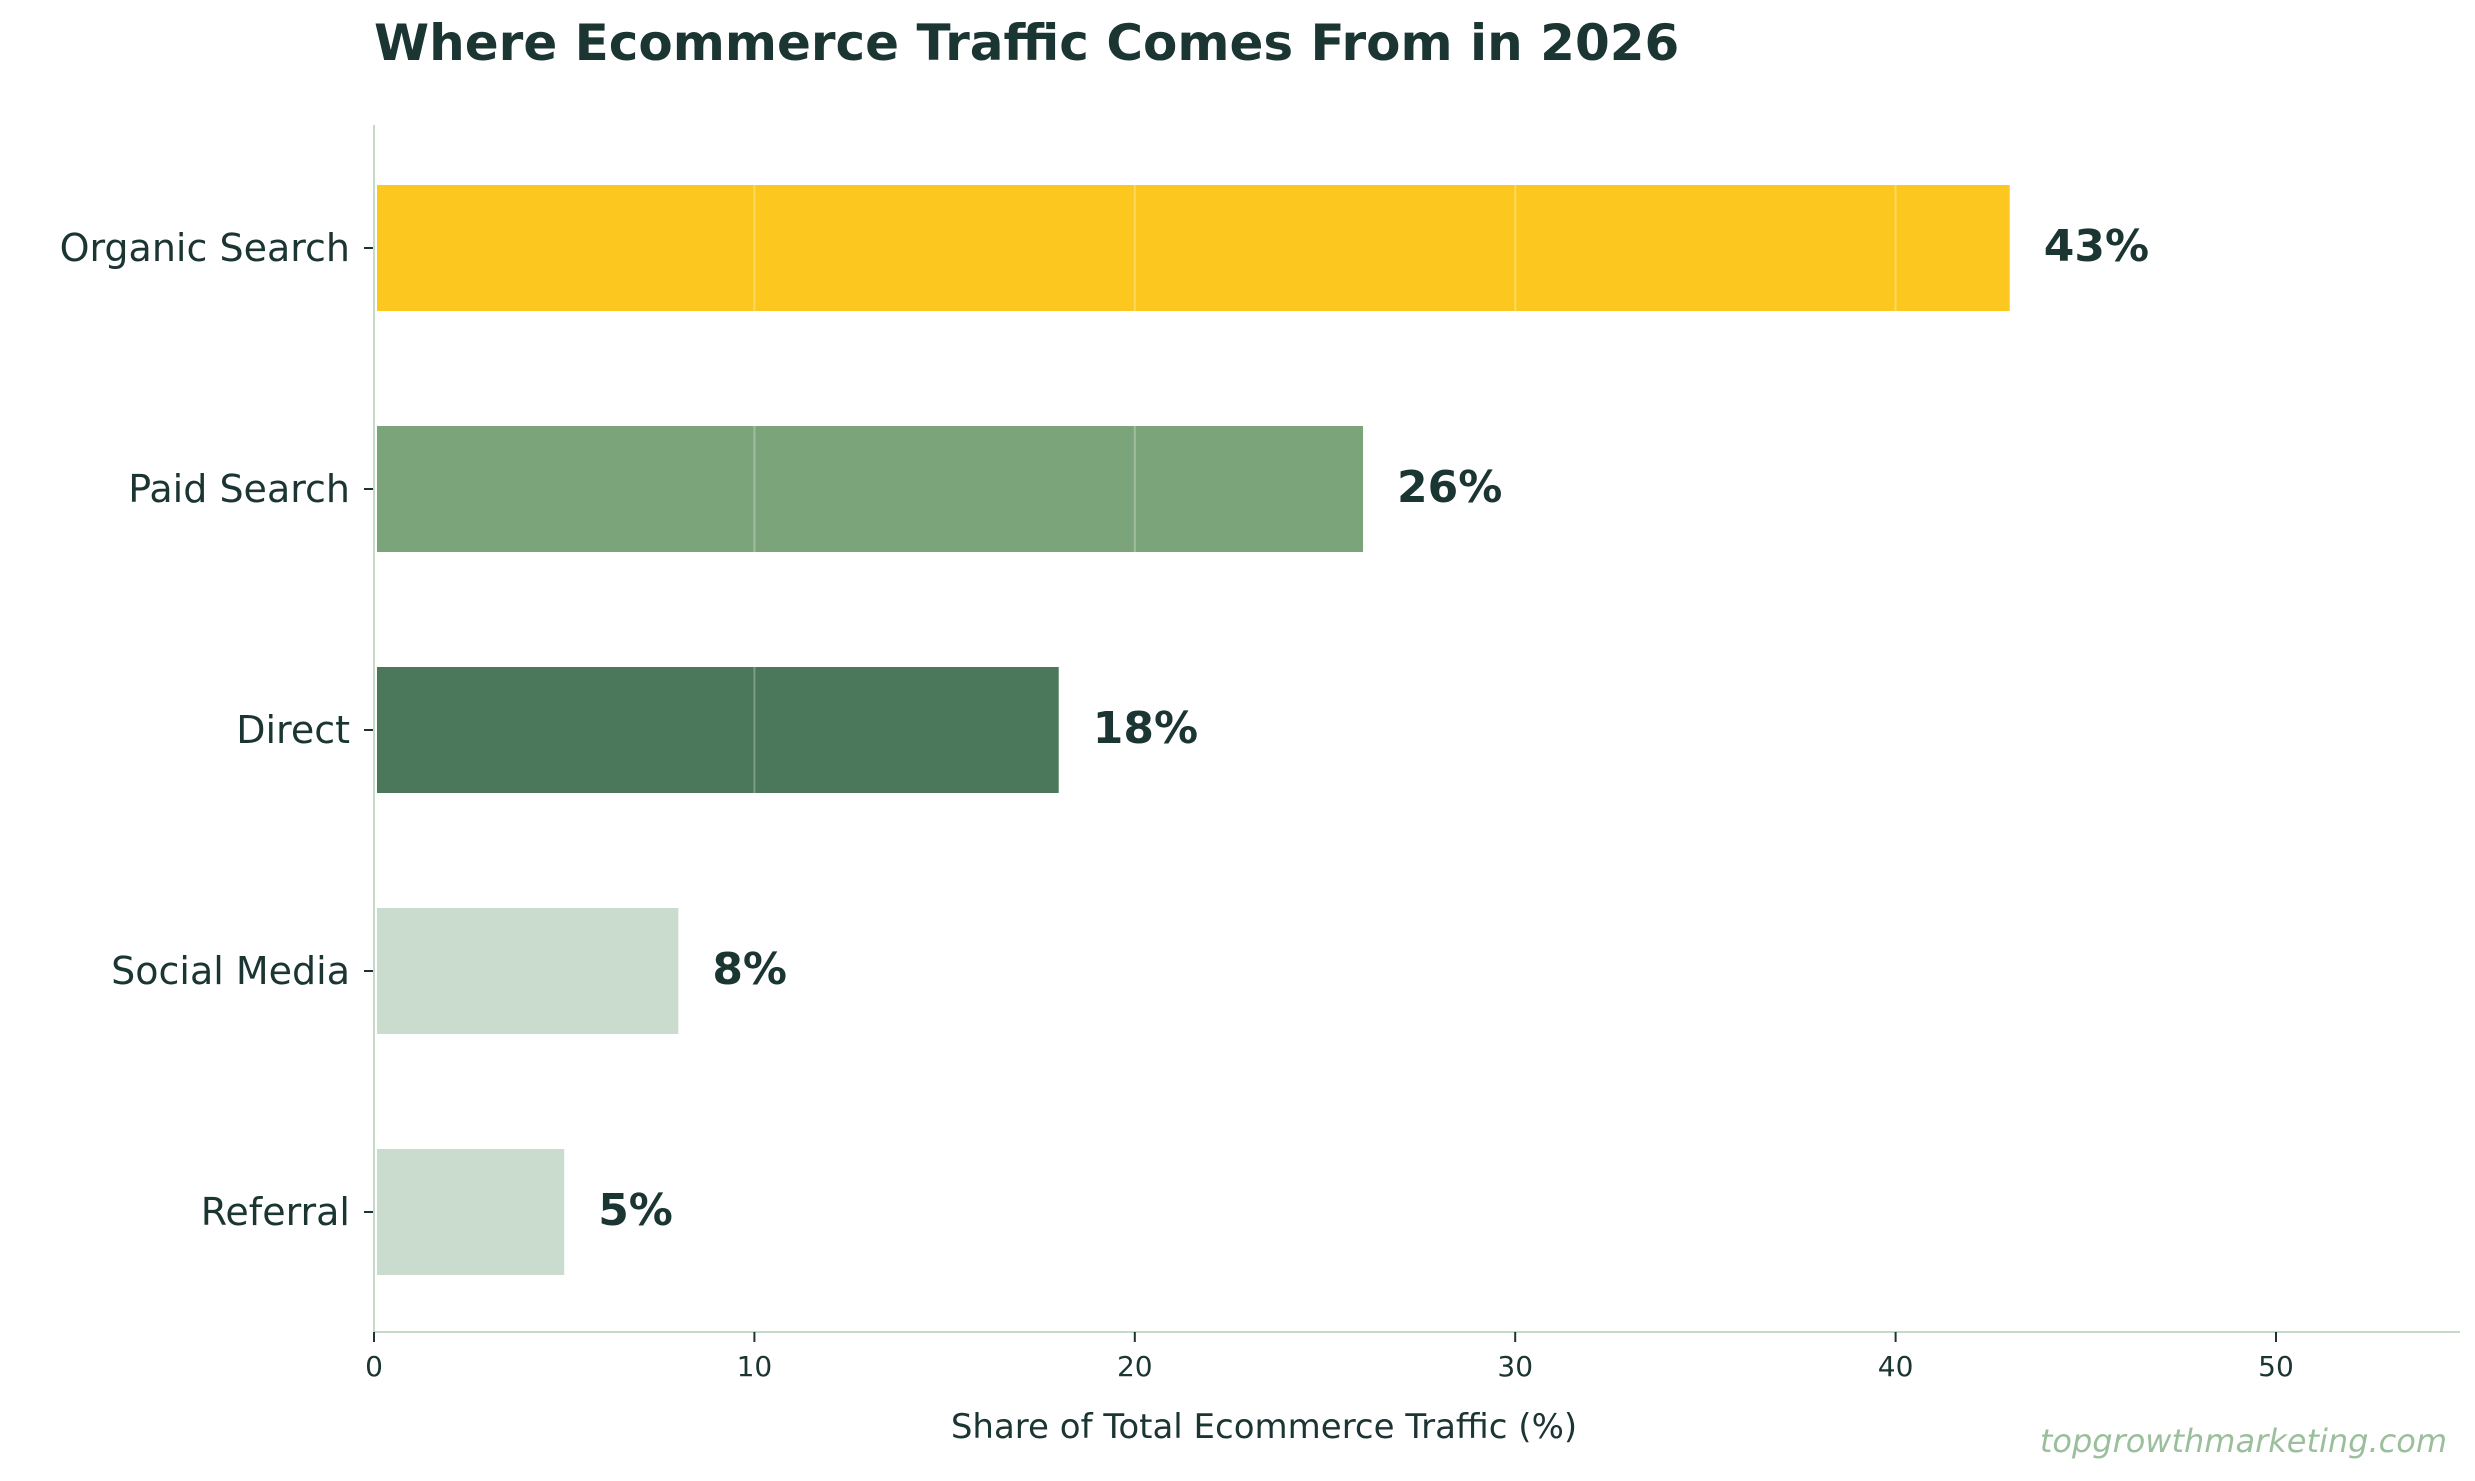 The height and width of the screenshot is (1481, 2475). What do you see at coordinates (275, 1212) in the screenshot?
I see `category-label: Referral` at bounding box center [275, 1212].